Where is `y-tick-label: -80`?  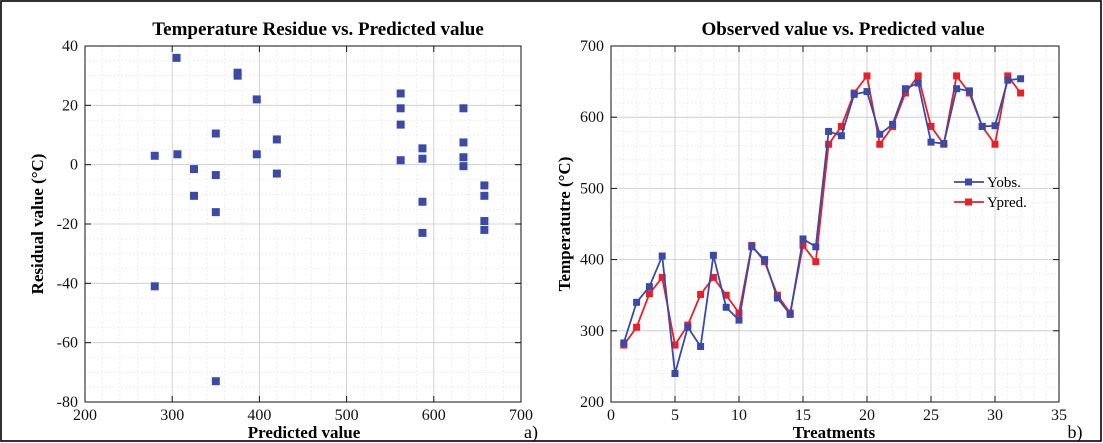
y-tick-label: -80 is located at coordinates (67, 402).